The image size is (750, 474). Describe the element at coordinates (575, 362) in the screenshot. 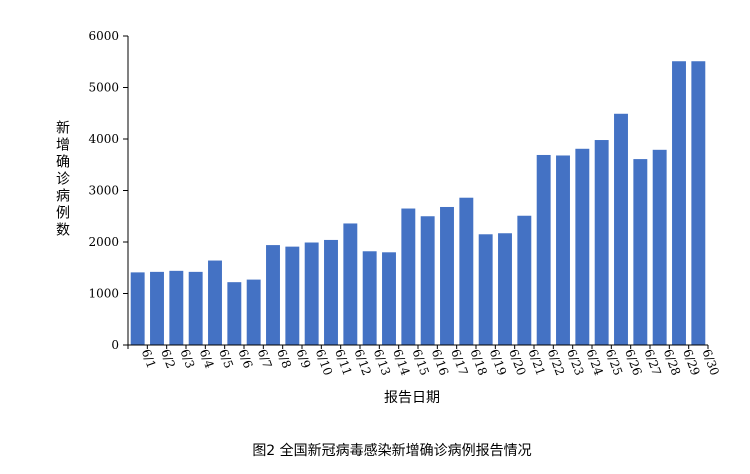

I see `x-tick-label: 6/23` at that location.